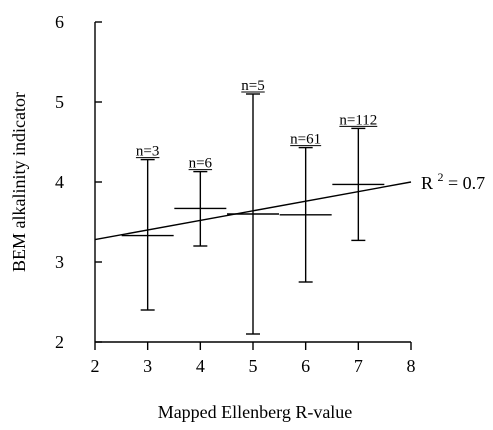  I want to click on y-tick-label: 2, so click(59, 342).